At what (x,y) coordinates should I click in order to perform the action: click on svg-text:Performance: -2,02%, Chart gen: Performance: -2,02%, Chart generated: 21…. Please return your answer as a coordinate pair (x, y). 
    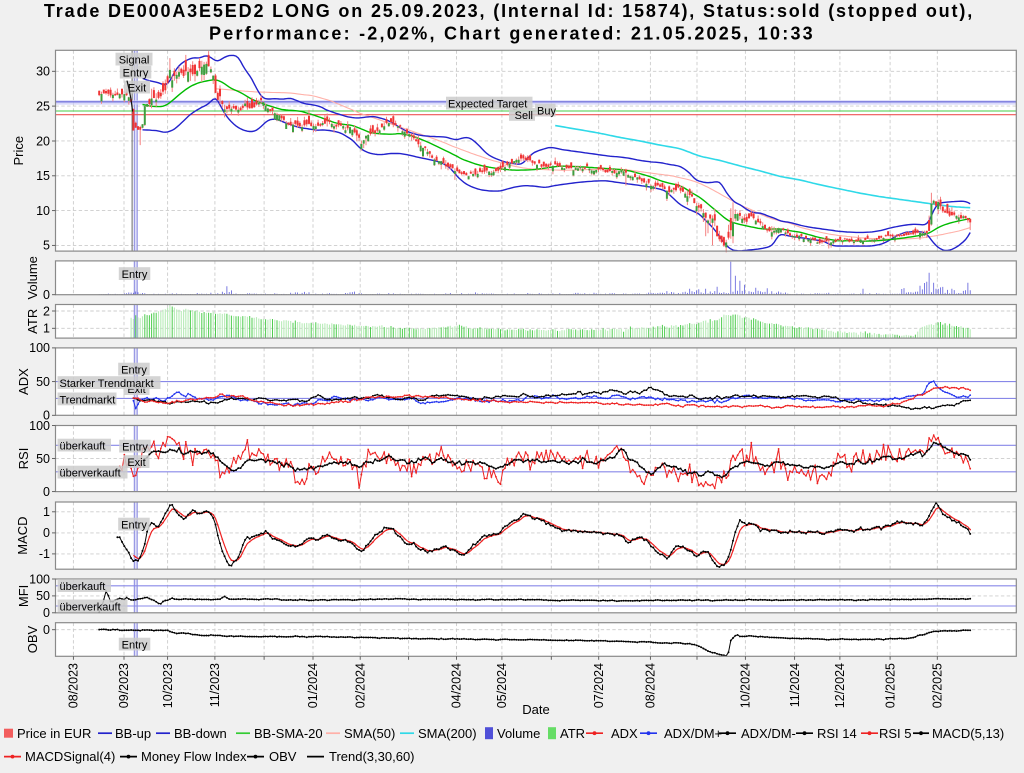
    Looking at the image, I should click on (512, 33).